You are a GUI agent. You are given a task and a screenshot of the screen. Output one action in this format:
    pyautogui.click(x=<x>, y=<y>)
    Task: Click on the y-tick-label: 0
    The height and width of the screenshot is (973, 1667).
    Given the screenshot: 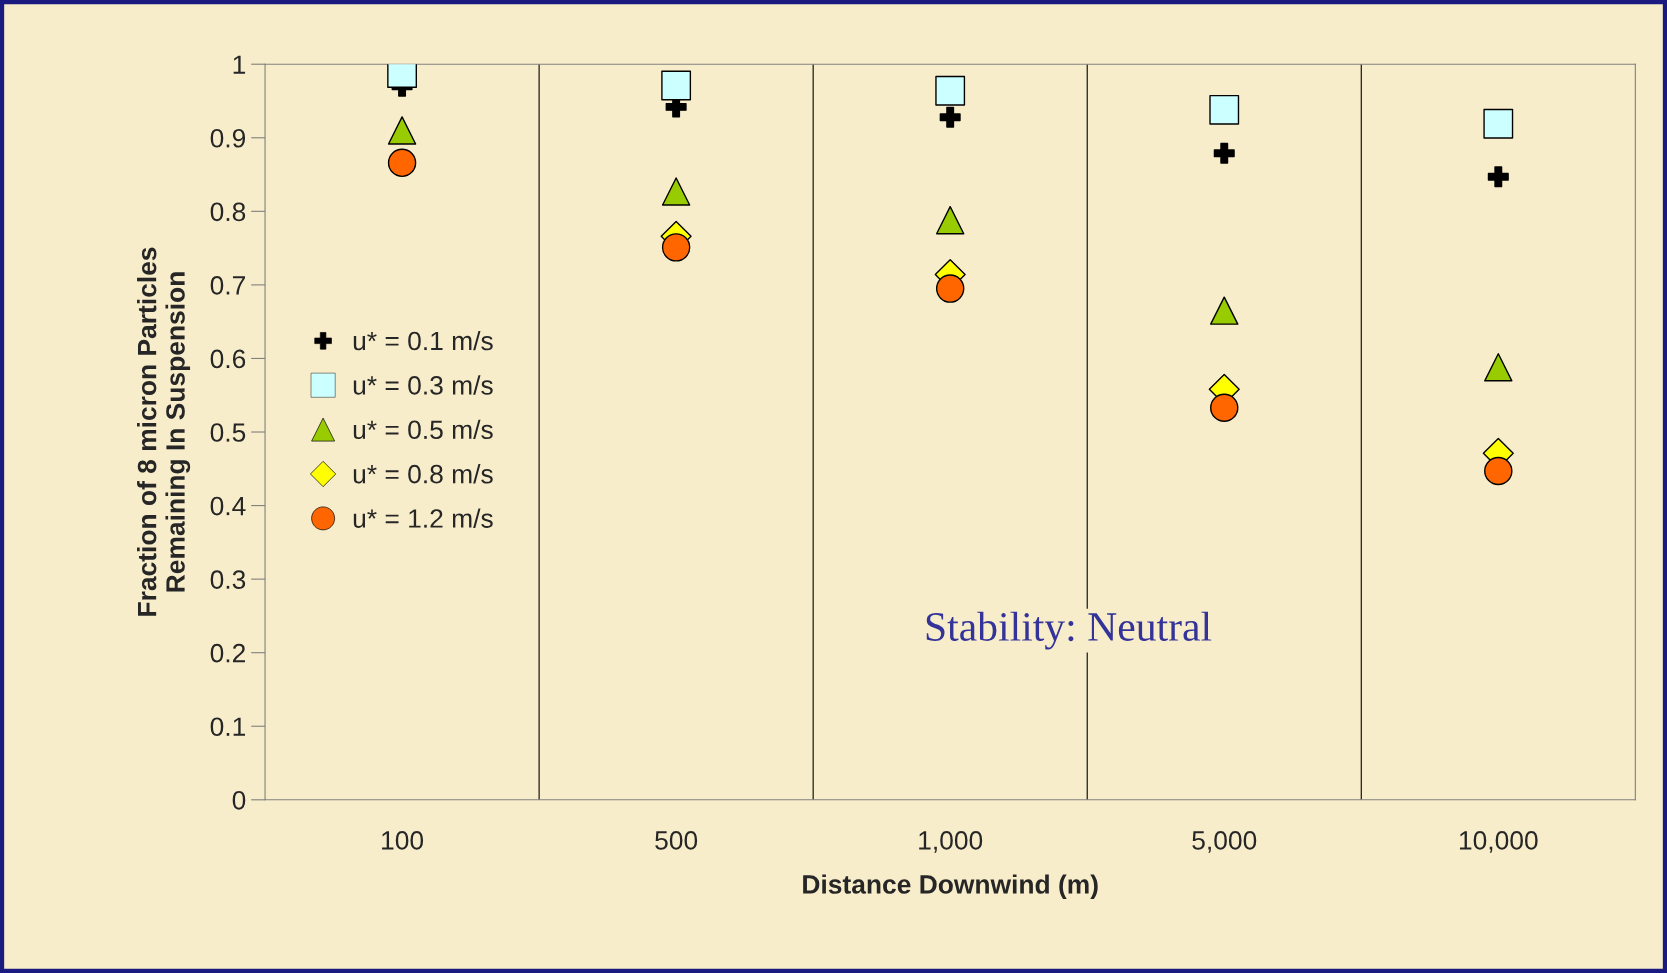 What is the action you would take?
    pyautogui.click(x=239, y=800)
    